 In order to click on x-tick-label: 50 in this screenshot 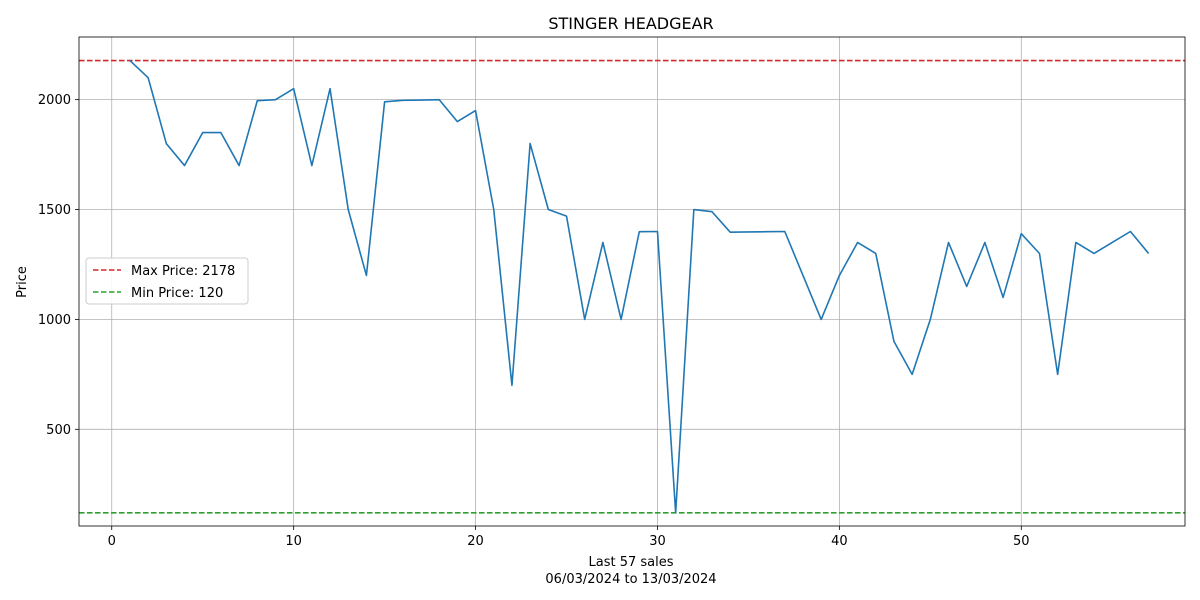, I will do `click(1021, 541)`.